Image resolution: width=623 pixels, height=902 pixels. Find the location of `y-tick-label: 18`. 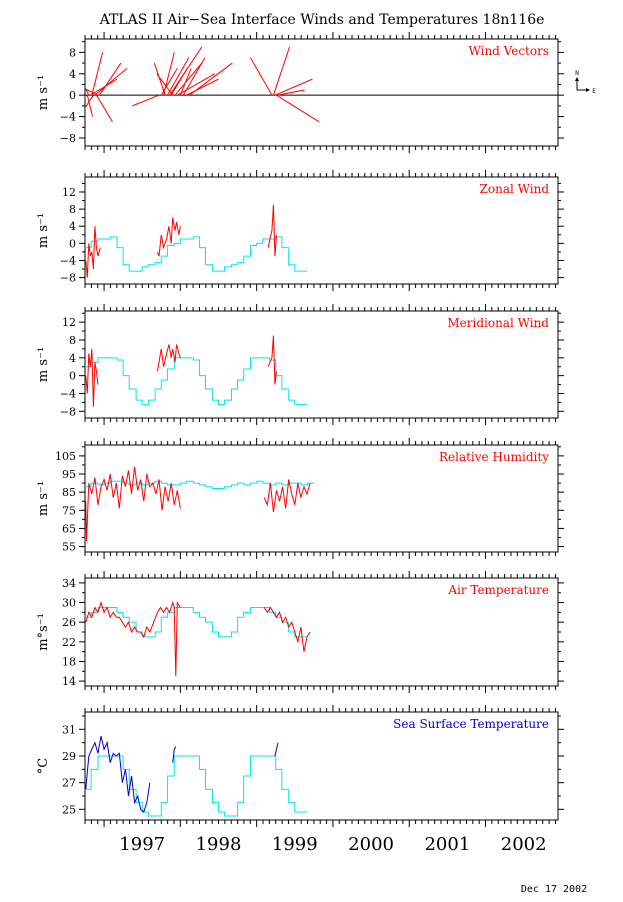

y-tick-label: 18 is located at coordinates (69, 661).